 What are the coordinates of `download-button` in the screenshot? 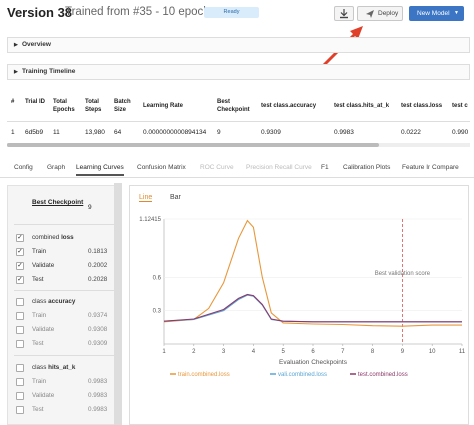 It's located at (344, 13).